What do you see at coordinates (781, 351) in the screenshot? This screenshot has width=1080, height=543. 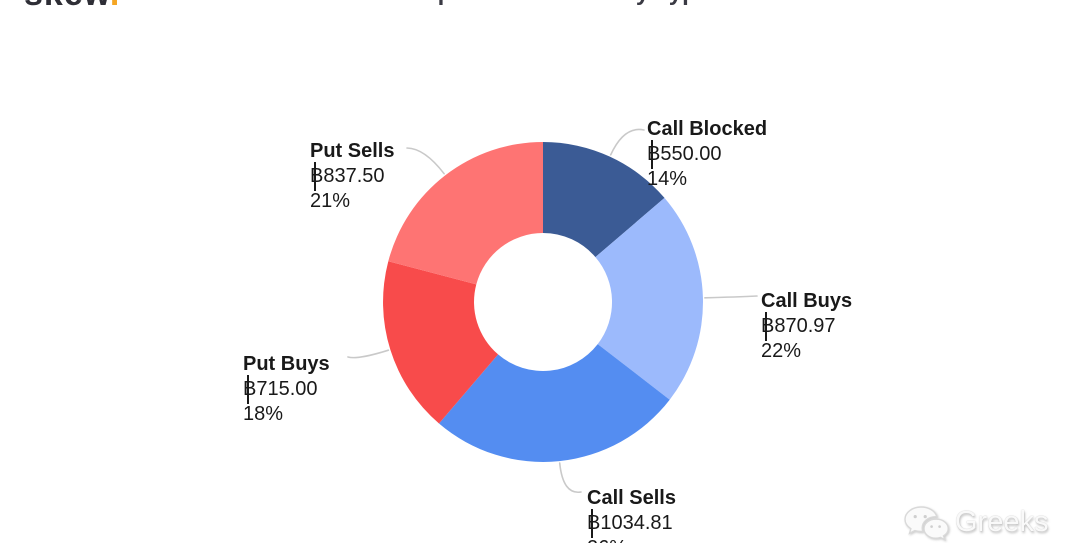 I see `slice-label-percent: 22%` at bounding box center [781, 351].